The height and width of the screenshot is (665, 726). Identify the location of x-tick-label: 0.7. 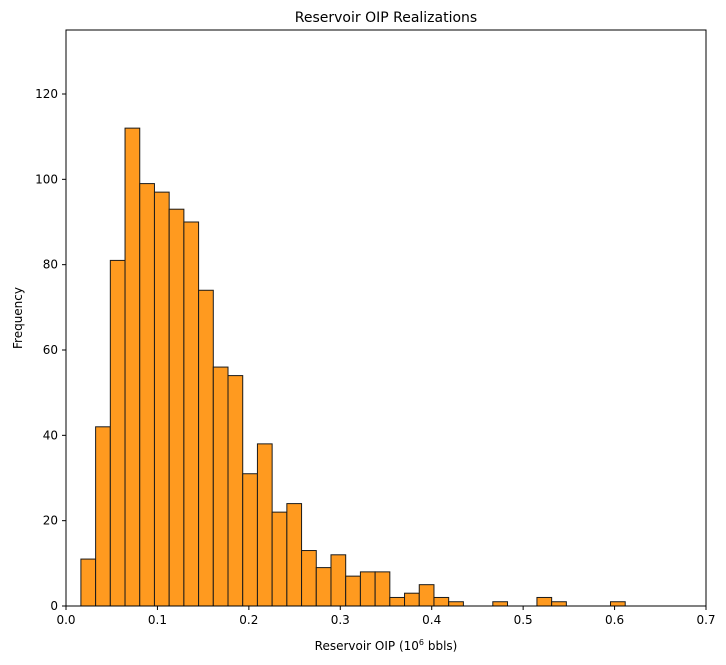
(705, 620).